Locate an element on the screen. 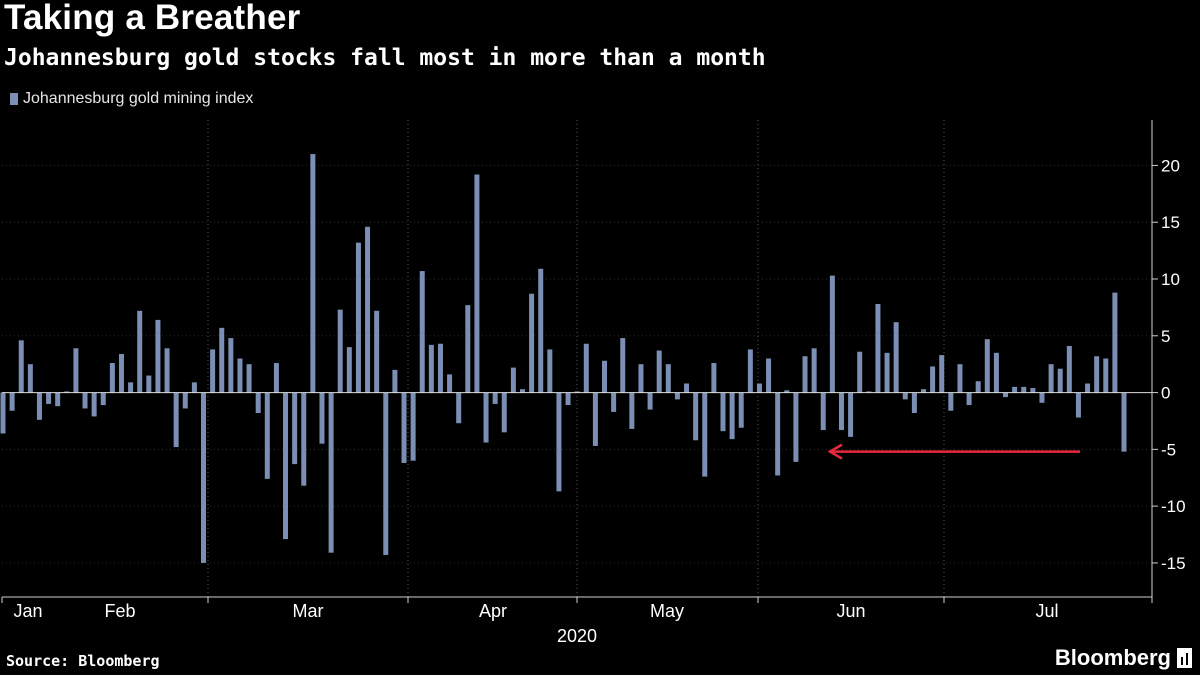  x-tick-label: Apr is located at coordinates (493, 611).